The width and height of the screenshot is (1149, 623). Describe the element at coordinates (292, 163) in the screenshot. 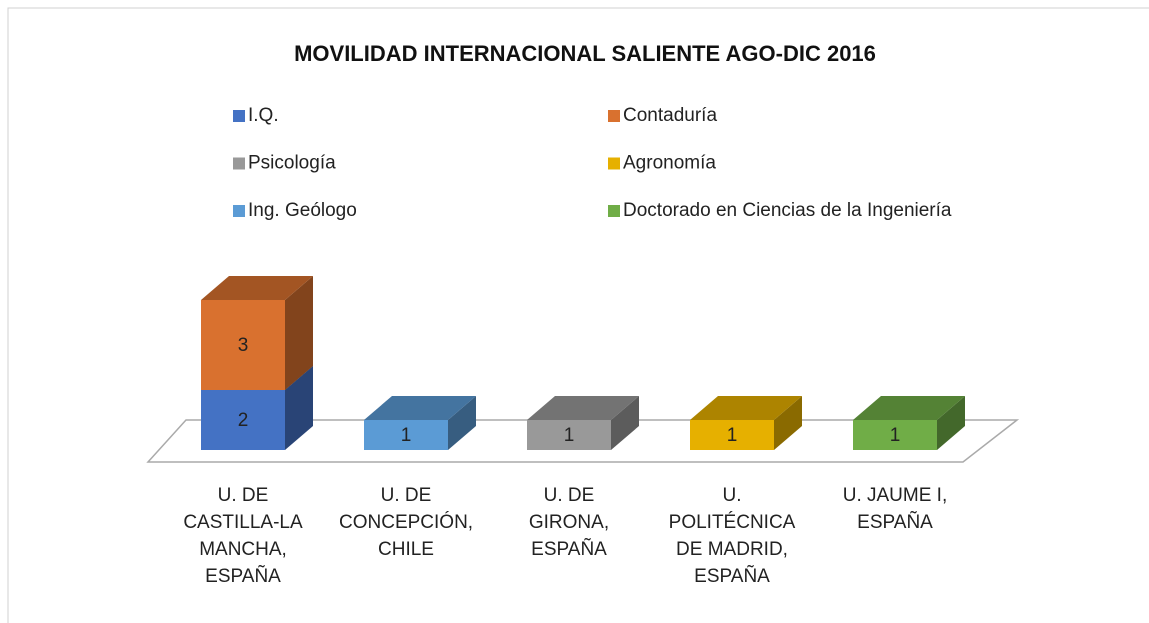

I see `legend-label: Psicología` at that location.